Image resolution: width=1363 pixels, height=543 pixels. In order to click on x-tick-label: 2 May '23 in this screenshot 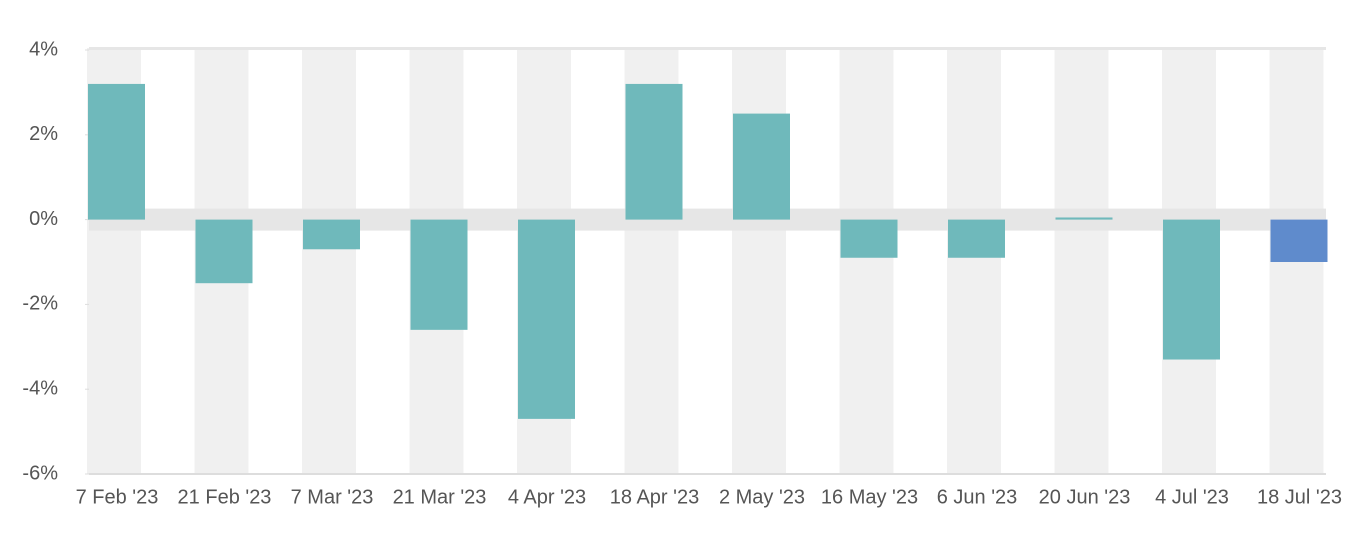, I will do `click(762, 497)`.